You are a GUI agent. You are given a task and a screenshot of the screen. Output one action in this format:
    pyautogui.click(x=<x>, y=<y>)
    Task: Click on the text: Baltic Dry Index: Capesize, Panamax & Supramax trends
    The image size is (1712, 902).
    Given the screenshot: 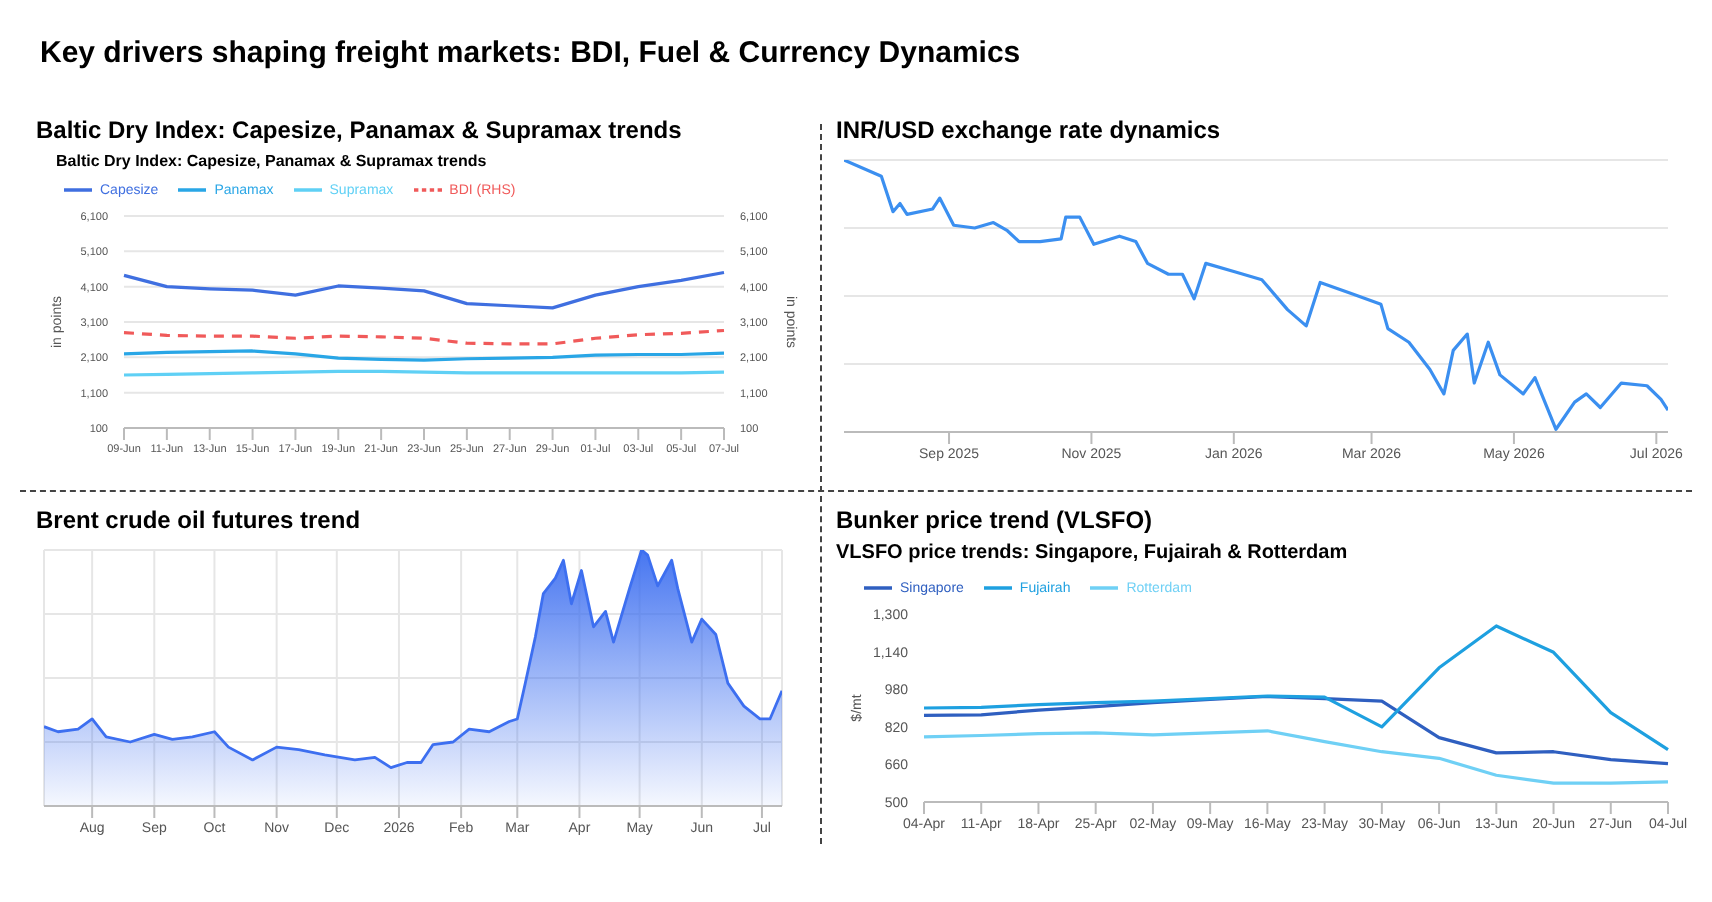 What is the action you would take?
    pyautogui.click(x=271, y=163)
    